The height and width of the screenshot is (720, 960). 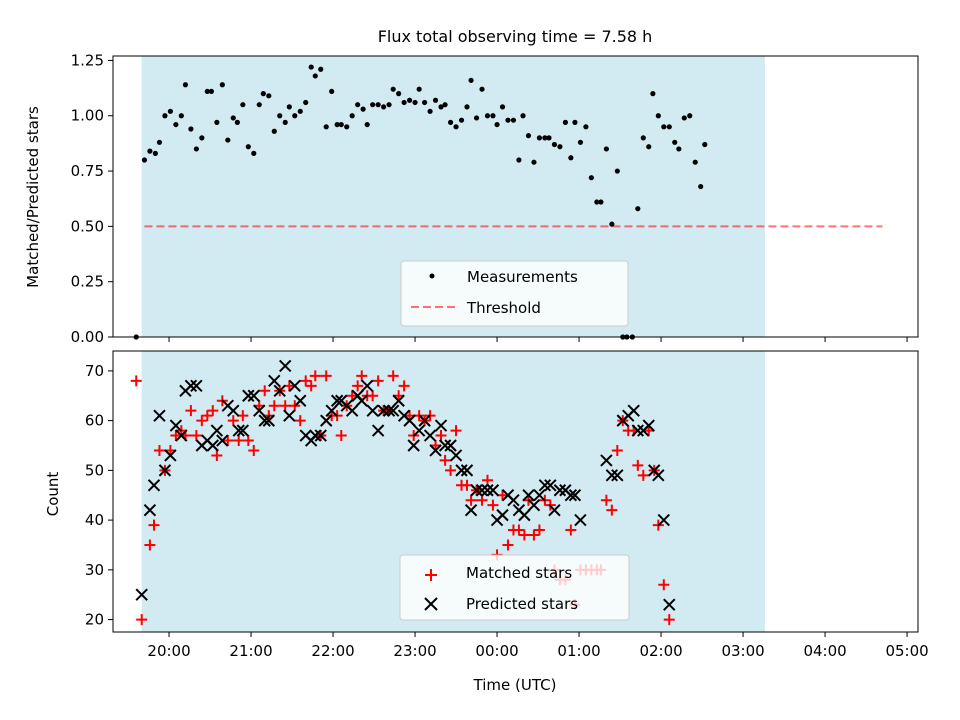 What do you see at coordinates (87, 282) in the screenshot?
I see `y-tick-label: 0.25` at bounding box center [87, 282].